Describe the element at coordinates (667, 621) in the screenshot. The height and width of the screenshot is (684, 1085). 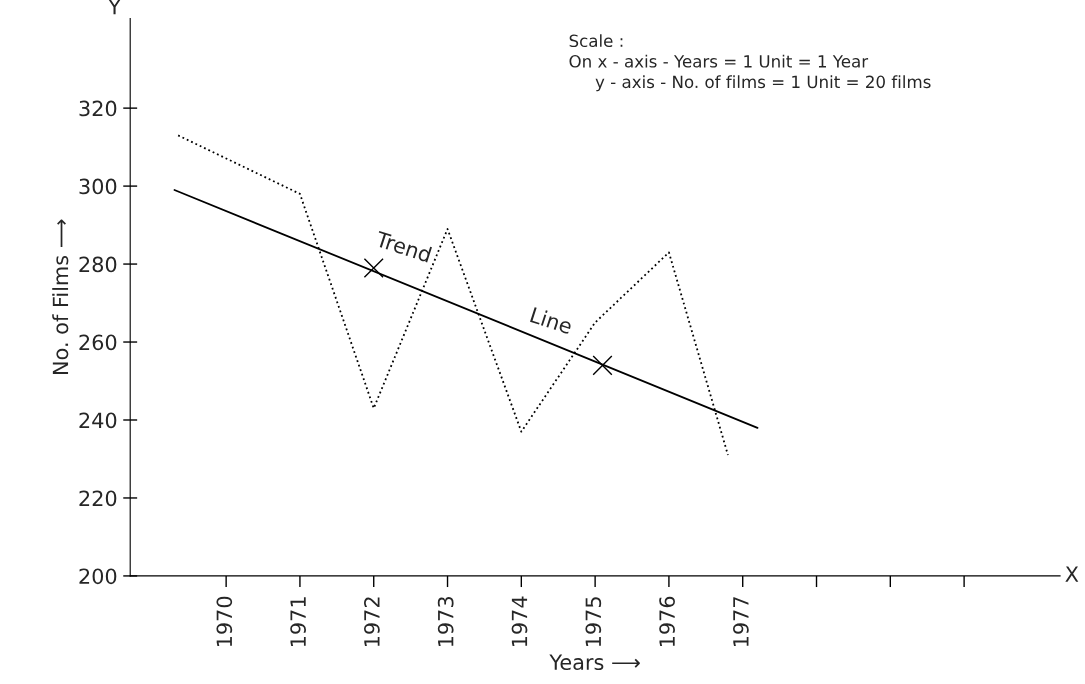
I see `x-tick-label: 1976` at that location.